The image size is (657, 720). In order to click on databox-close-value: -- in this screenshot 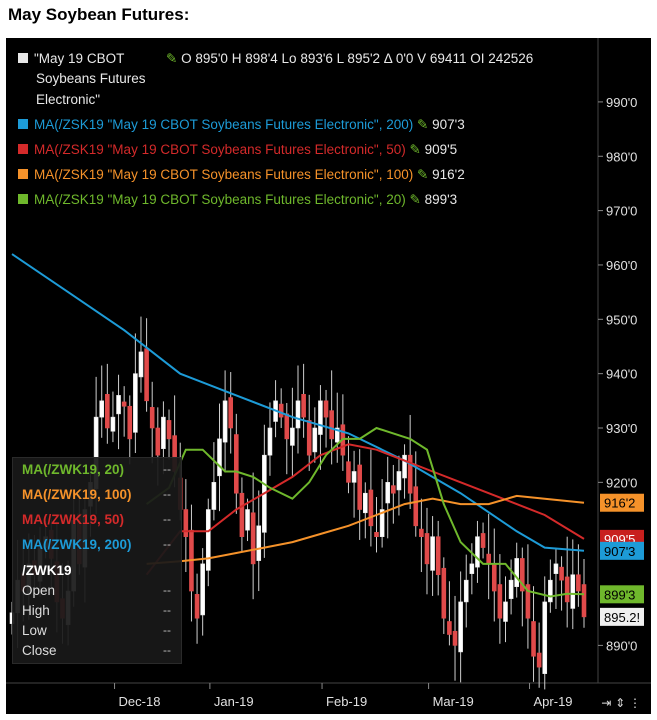, I will do `click(167, 650)`.